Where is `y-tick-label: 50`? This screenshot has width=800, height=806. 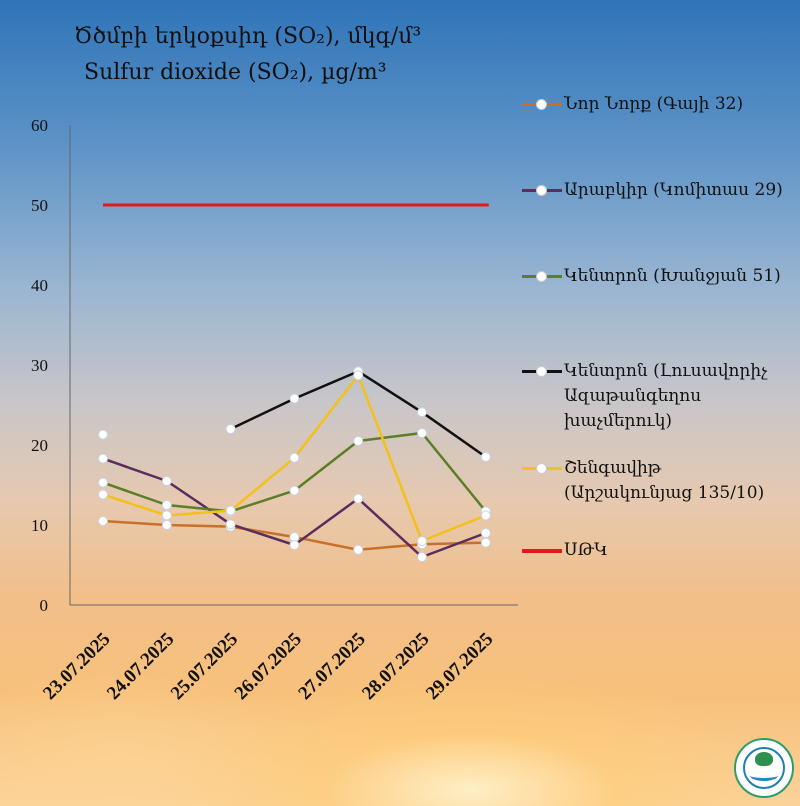
y-tick-label: 50 is located at coordinates (39, 205).